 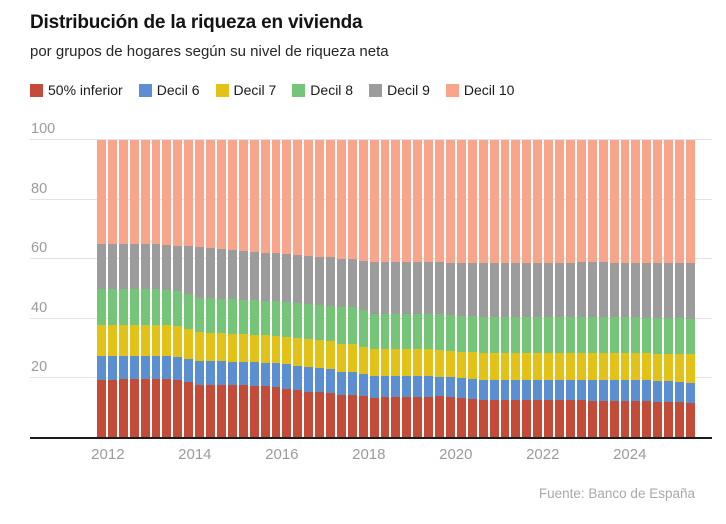 I want to click on bar-2024Q1, so click(x=636, y=289).